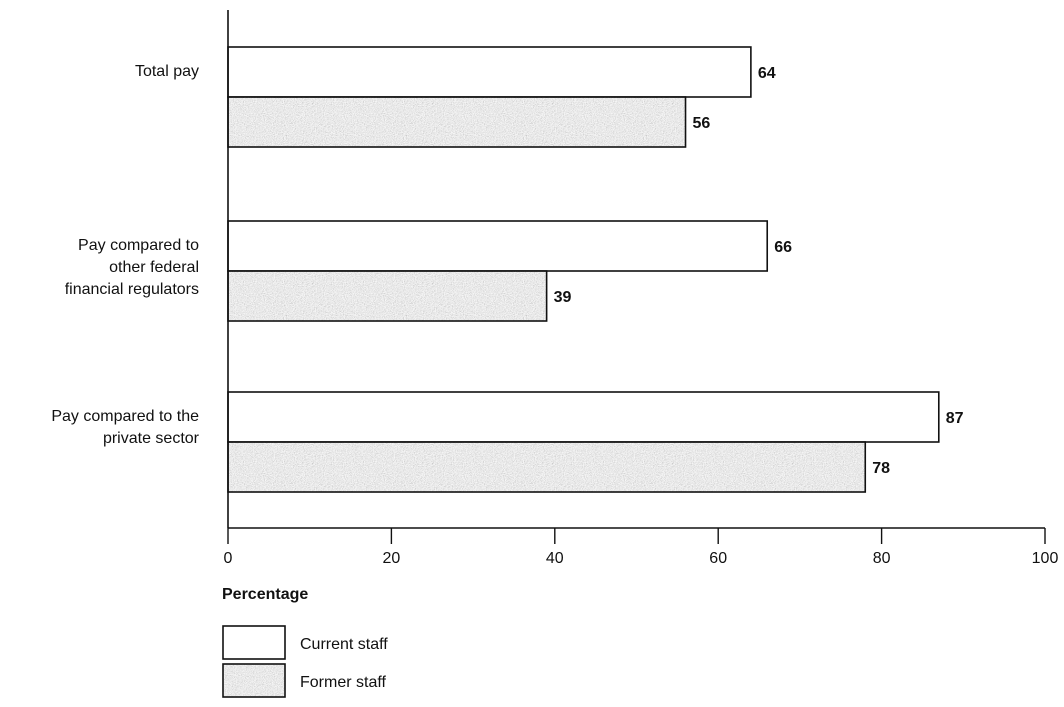 Image resolution: width=1064 pixels, height=707 pixels. I want to click on legend: Current staff Former staff, so click(305, 661).